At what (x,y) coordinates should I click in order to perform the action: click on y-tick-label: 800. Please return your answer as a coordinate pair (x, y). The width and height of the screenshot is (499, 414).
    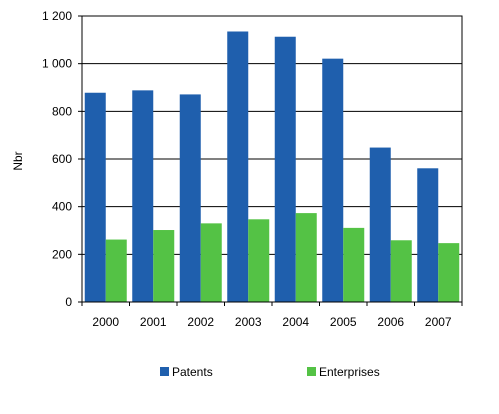
    Looking at the image, I should click on (62, 111).